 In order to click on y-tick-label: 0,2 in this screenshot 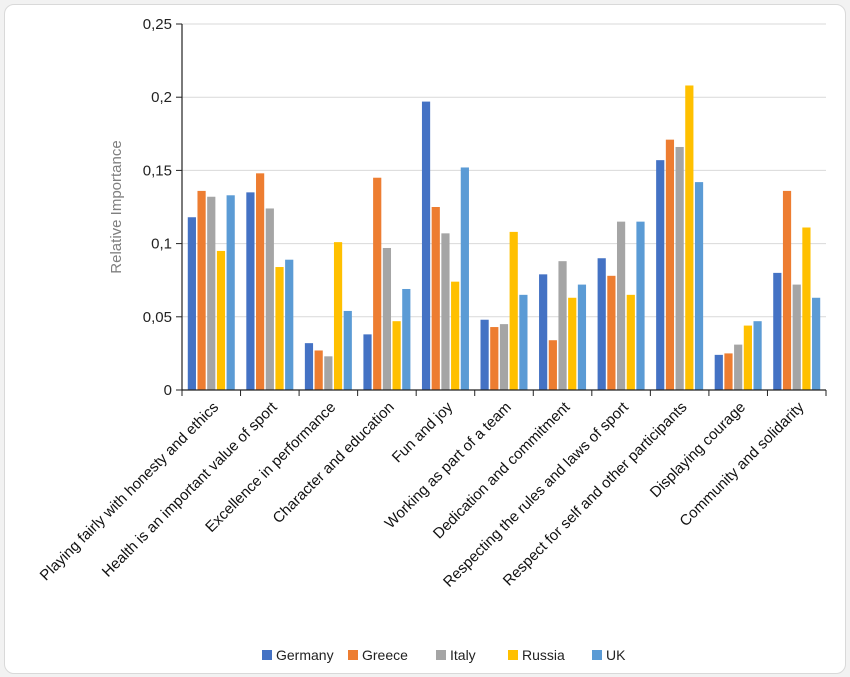, I will do `click(161, 97)`.